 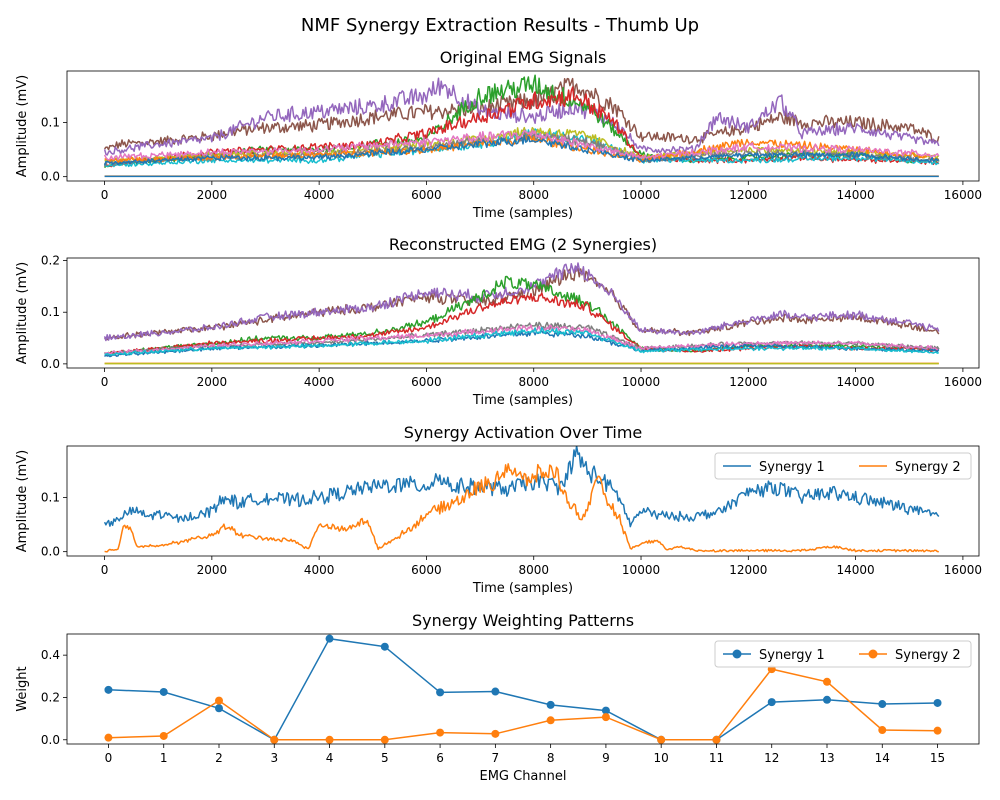 What do you see at coordinates (523, 432) in the screenshot?
I see `panel-title: Synergy Activation Over Time` at bounding box center [523, 432].